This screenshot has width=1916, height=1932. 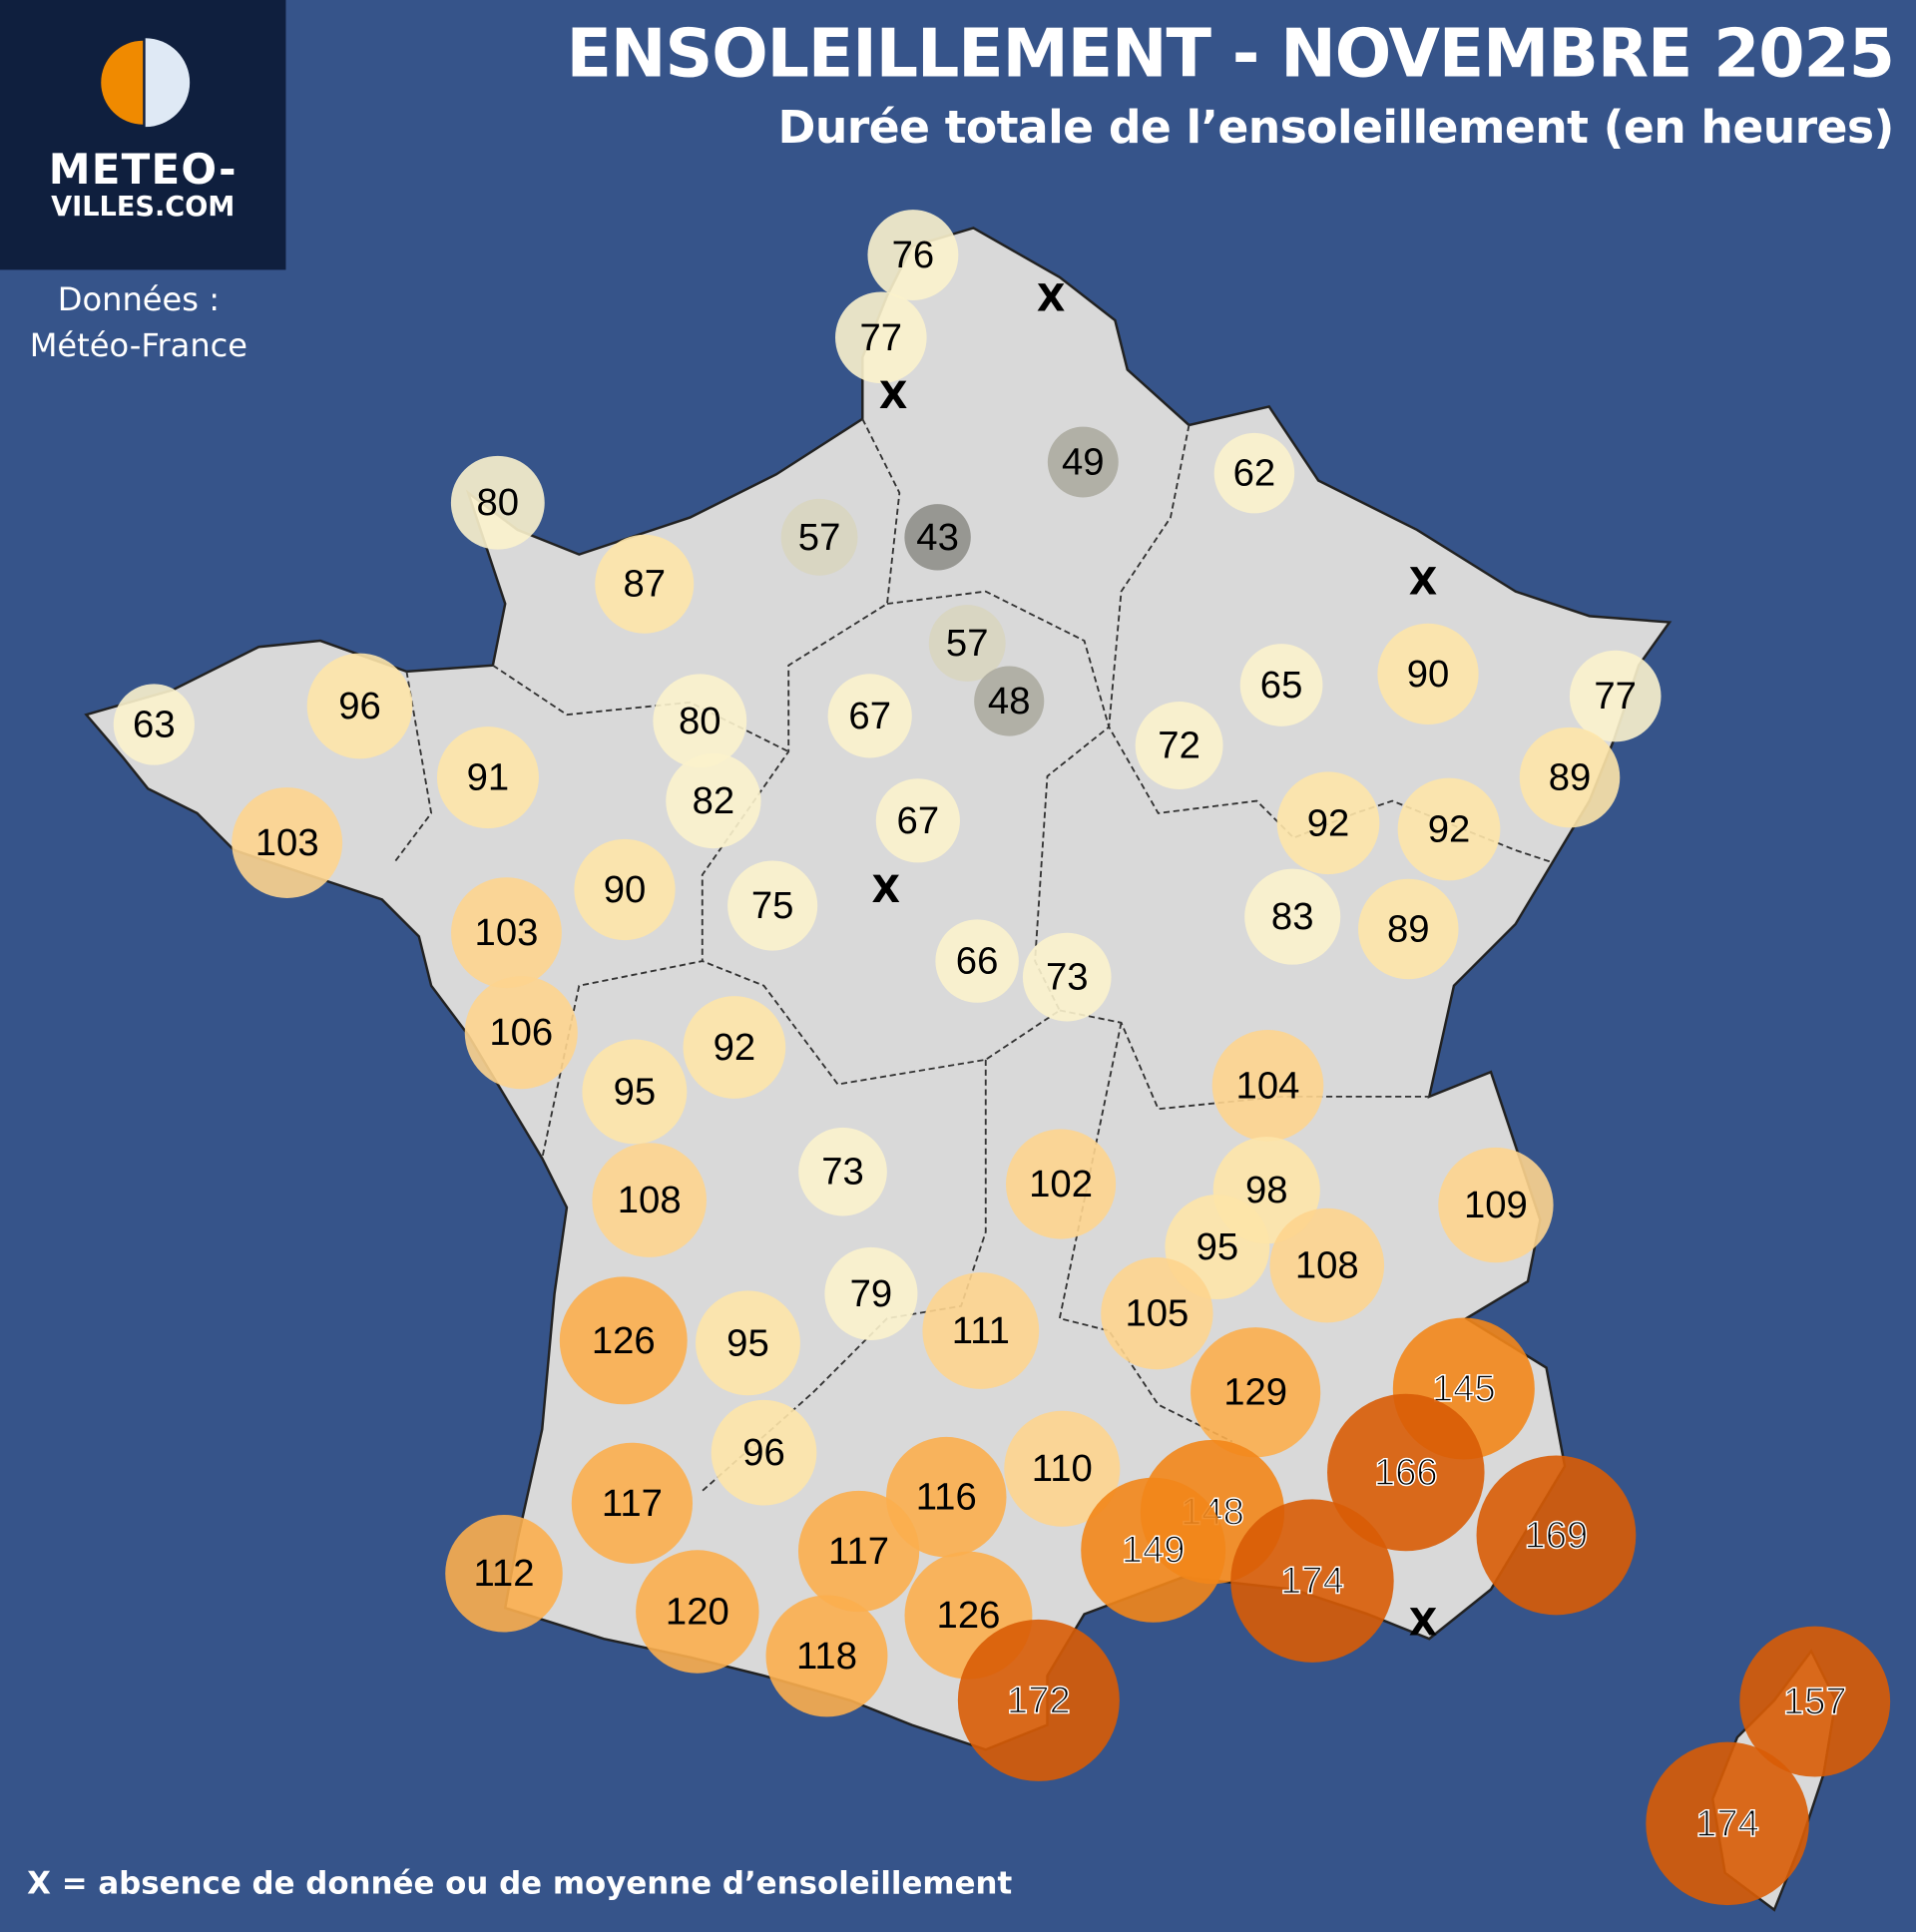 I want to click on station-value: 83, so click(x=1292, y=916).